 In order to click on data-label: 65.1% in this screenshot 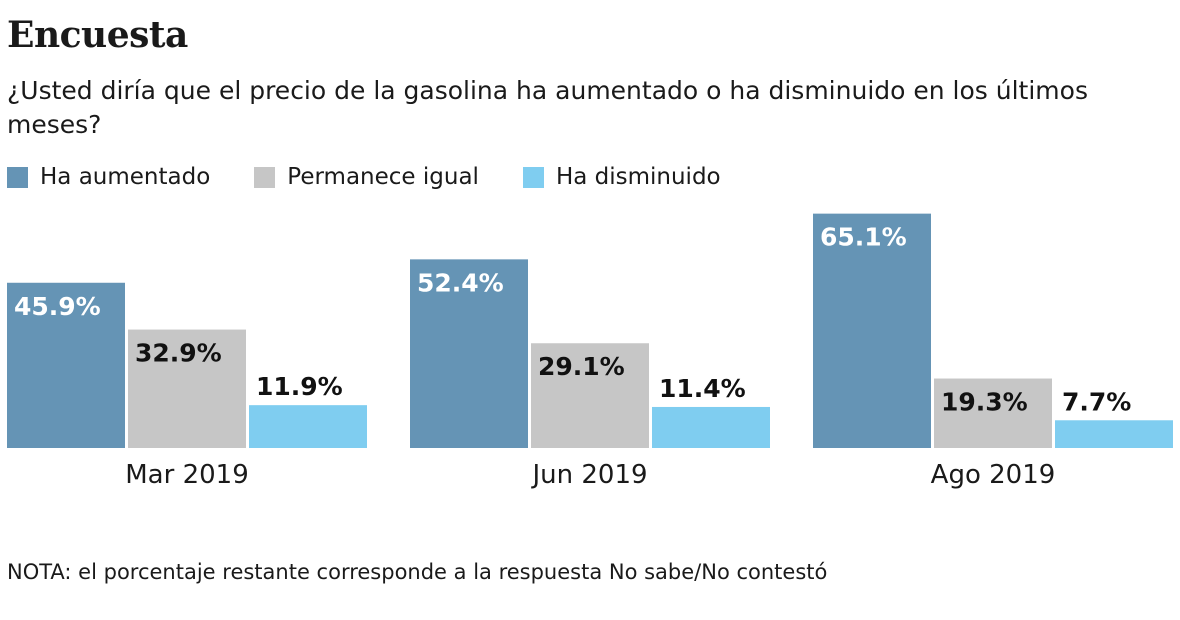, I will do `click(863, 237)`.